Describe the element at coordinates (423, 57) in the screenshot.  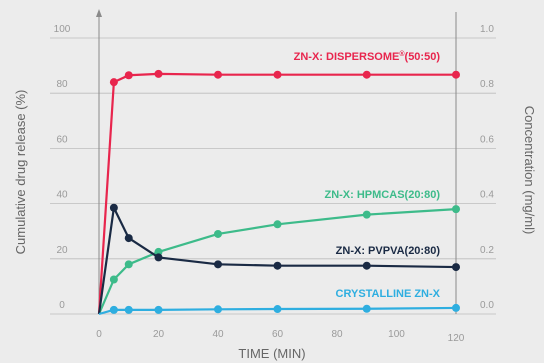
I see `series-label-suffix: (50:50)` at that location.